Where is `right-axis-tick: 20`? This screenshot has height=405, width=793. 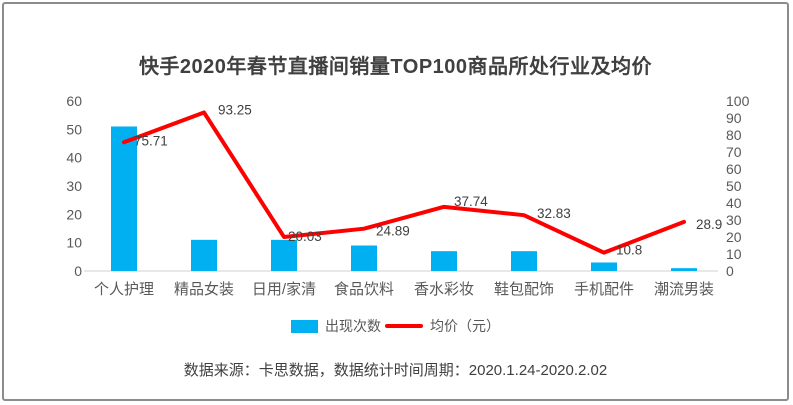 right-axis-tick: 20 is located at coordinates (734, 237).